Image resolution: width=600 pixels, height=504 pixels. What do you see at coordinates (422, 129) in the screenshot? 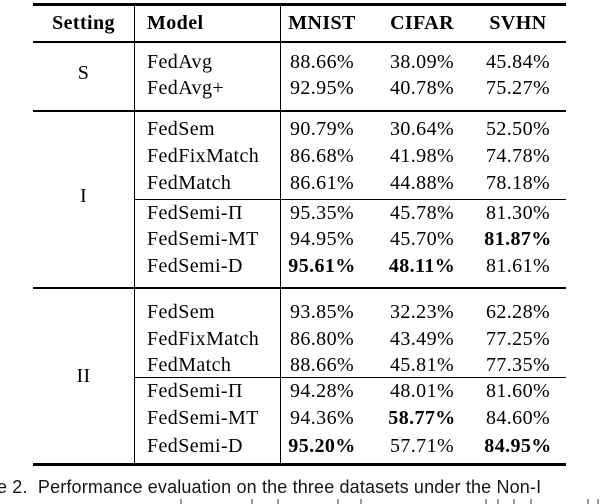
I see `value-cell: 30.64%` at bounding box center [422, 129].